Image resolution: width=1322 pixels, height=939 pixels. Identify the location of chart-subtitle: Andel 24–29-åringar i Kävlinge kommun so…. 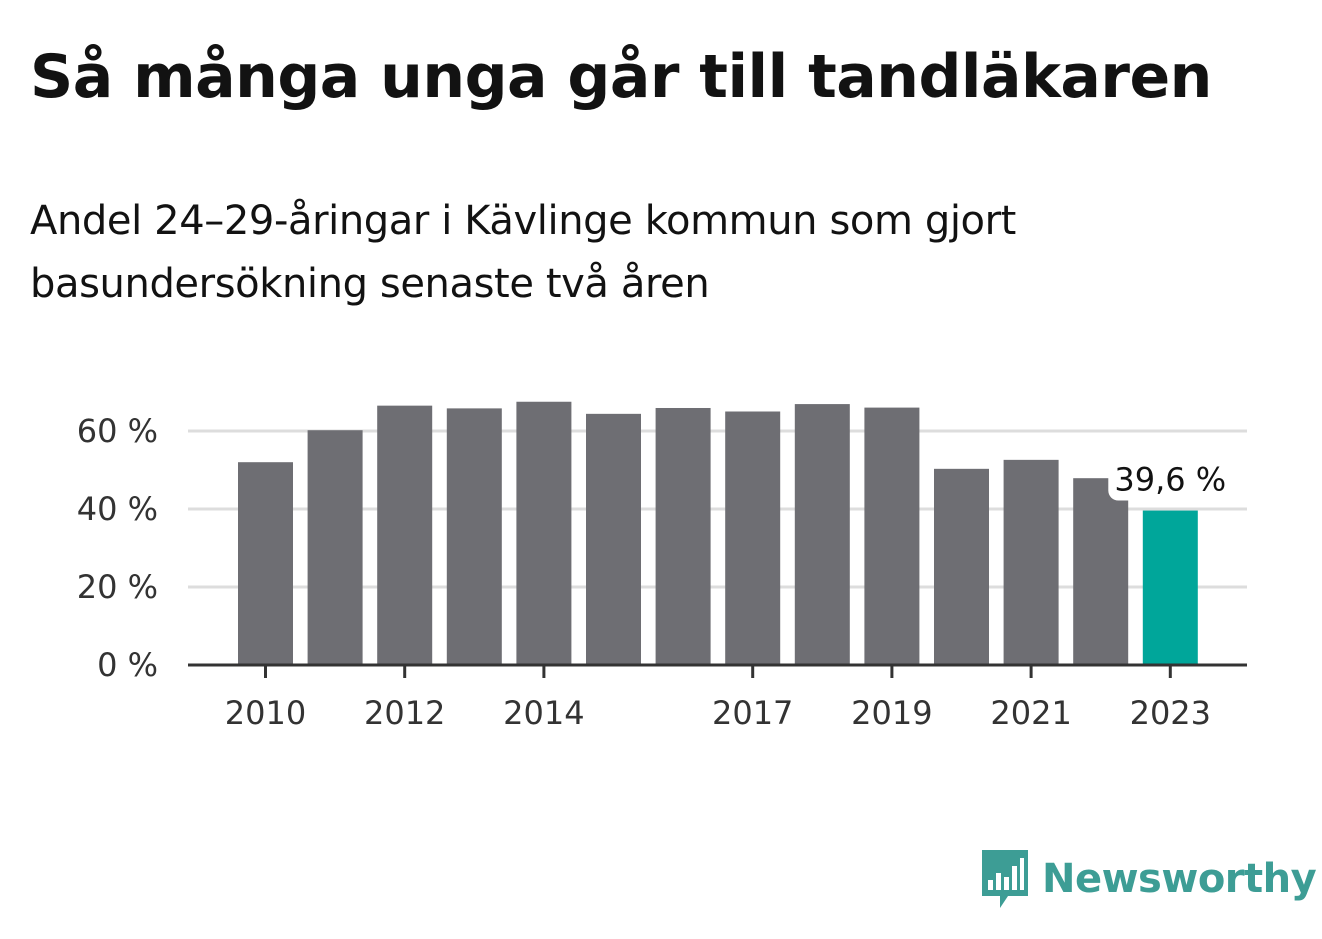
(523, 252).